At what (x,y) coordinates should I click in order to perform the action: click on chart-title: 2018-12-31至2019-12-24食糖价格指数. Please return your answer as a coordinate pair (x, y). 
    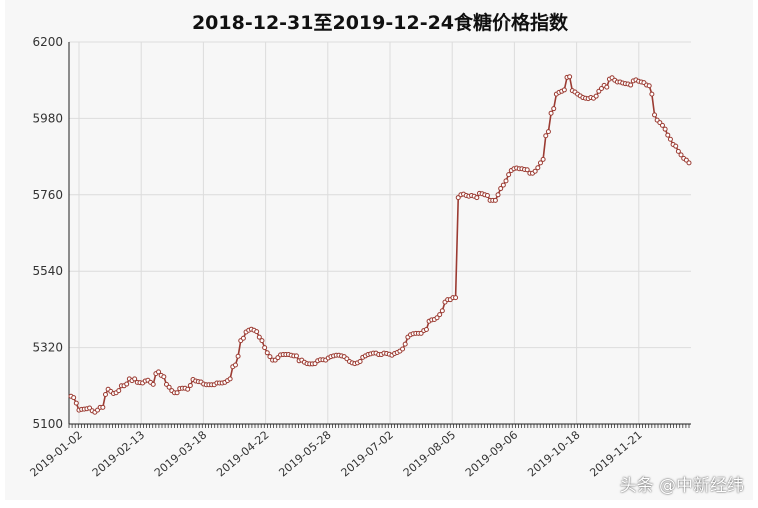
    Looking at the image, I should click on (380, 22).